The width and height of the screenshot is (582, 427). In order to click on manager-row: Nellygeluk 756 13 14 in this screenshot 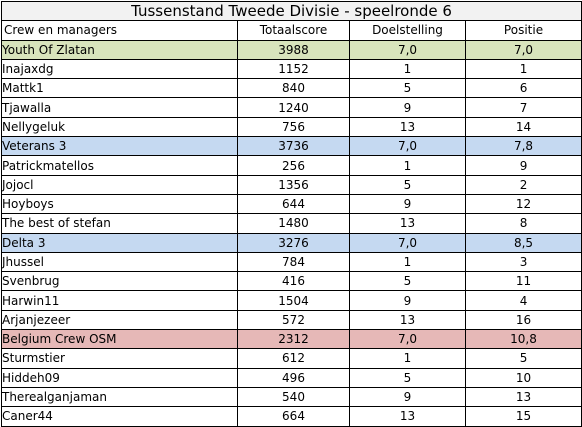, I will do `click(291, 127)`.